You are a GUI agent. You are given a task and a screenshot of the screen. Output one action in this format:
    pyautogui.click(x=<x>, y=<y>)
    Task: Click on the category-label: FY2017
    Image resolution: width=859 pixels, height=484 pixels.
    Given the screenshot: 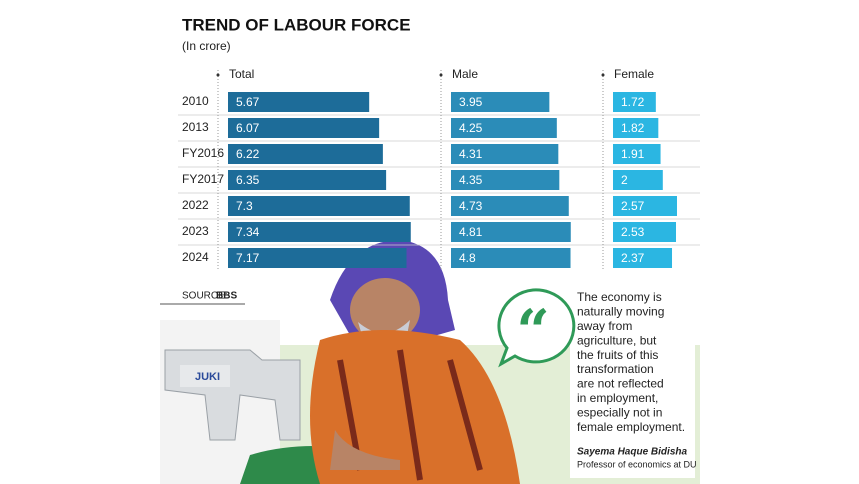 What is the action you would take?
    pyautogui.click(x=203, y=179)
    